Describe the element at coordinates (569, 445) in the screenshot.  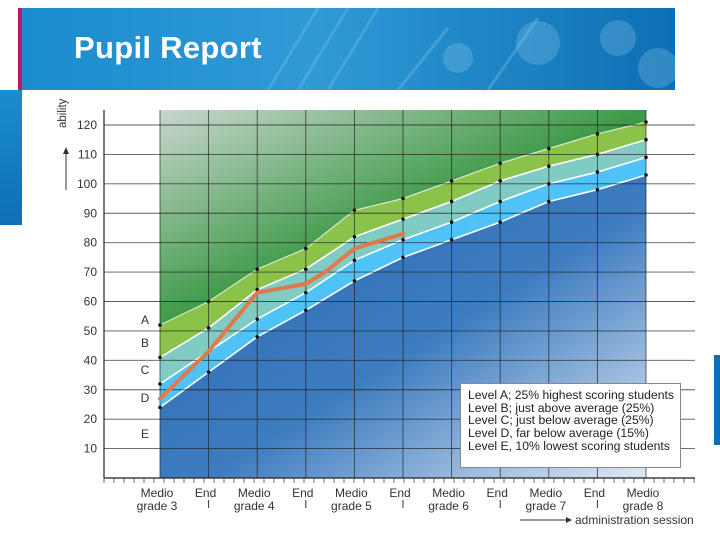
I see `legend-item-e: Level E, 10% lowest scoring students` at that location.